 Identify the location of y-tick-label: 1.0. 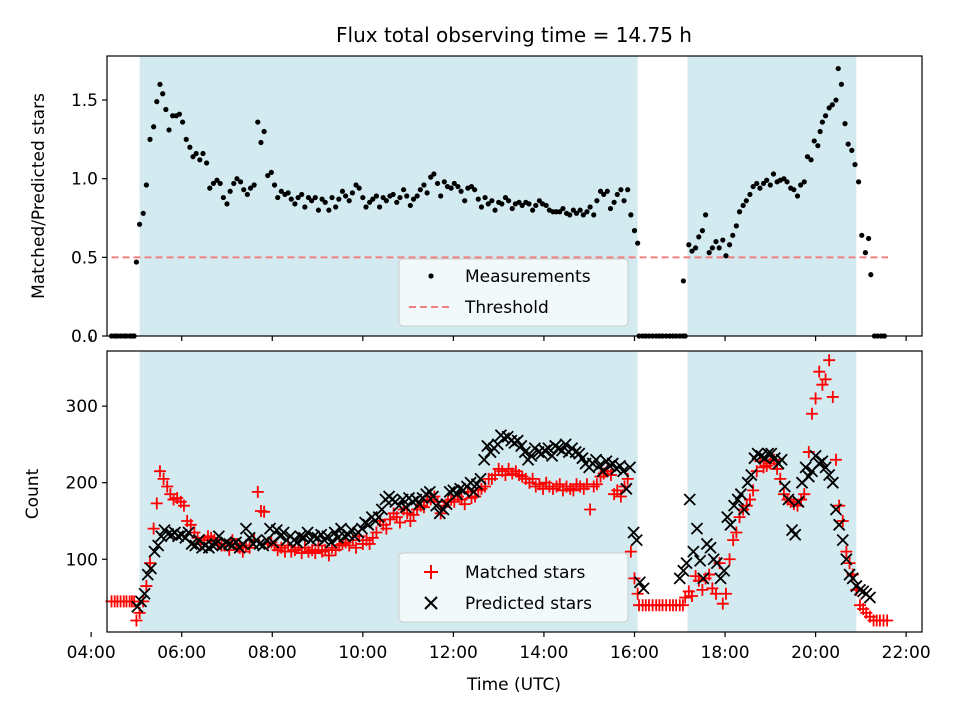
(84, 180).